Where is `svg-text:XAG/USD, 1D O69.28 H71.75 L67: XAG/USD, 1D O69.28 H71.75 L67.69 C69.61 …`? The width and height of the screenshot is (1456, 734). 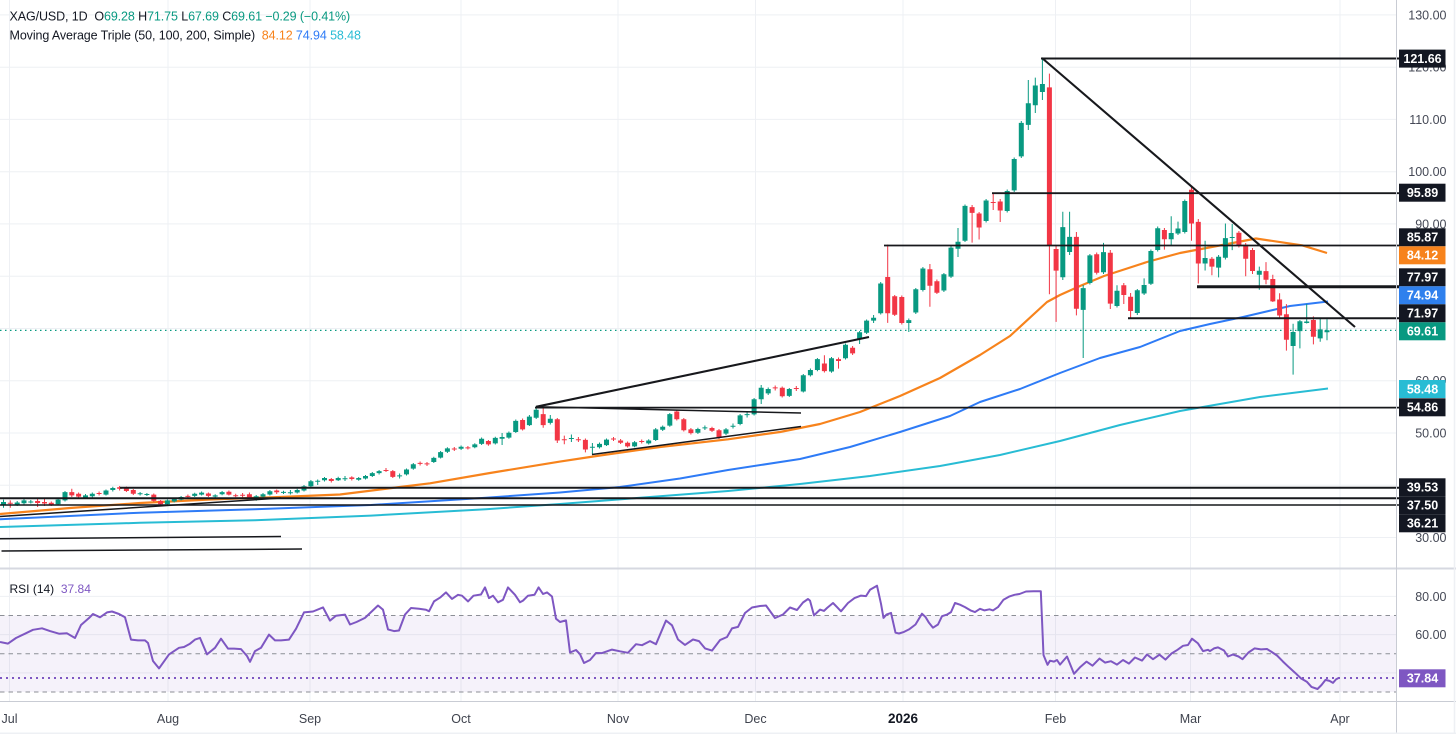 svg-text:XAG/USD, 1D O69.28 H71.75 L67: XAG/USD, 1D O69.28 H71.75 L67.69 C69.61 … is located at coordinates (180, 17).